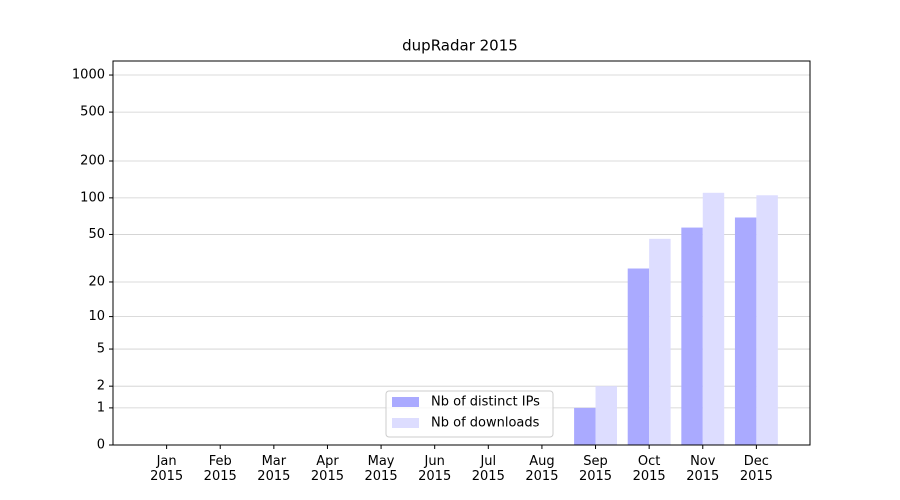 The width and height of the screenshot is (900, 500). Describe the element at coordinates (101, 349) in the screenshot. I see `y-tick-label: 5` at that location.